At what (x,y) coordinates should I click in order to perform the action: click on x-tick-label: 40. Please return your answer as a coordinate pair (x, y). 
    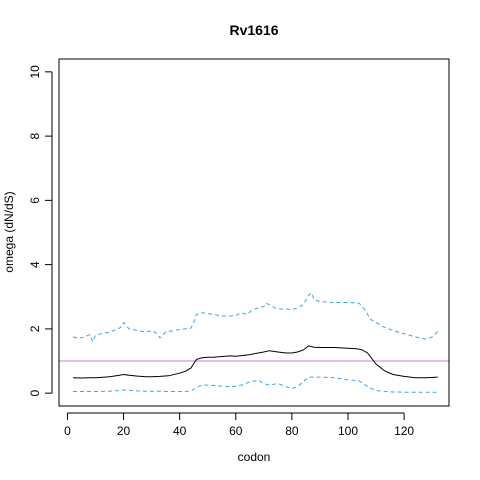
    Looking at the image, I should click on (180, 431).